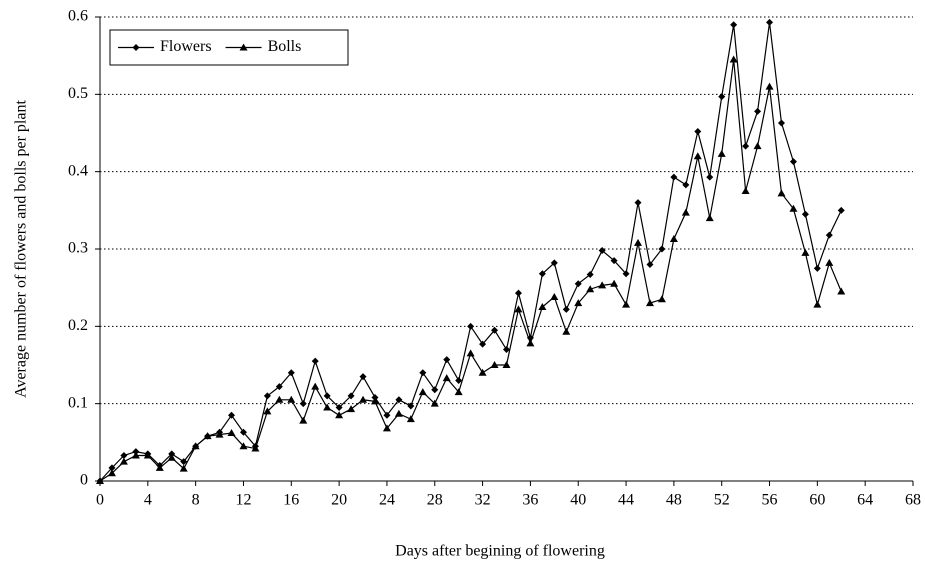  I want to click on x-tick-label: 52, so click(722, 500).